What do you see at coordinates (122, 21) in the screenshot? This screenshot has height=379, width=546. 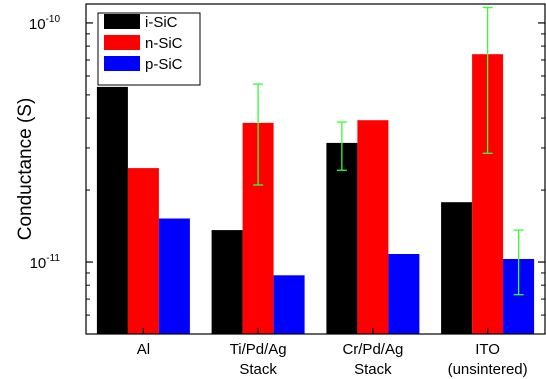 I see `legend-swatch-i-SiC` at bounding box center [122, 21].